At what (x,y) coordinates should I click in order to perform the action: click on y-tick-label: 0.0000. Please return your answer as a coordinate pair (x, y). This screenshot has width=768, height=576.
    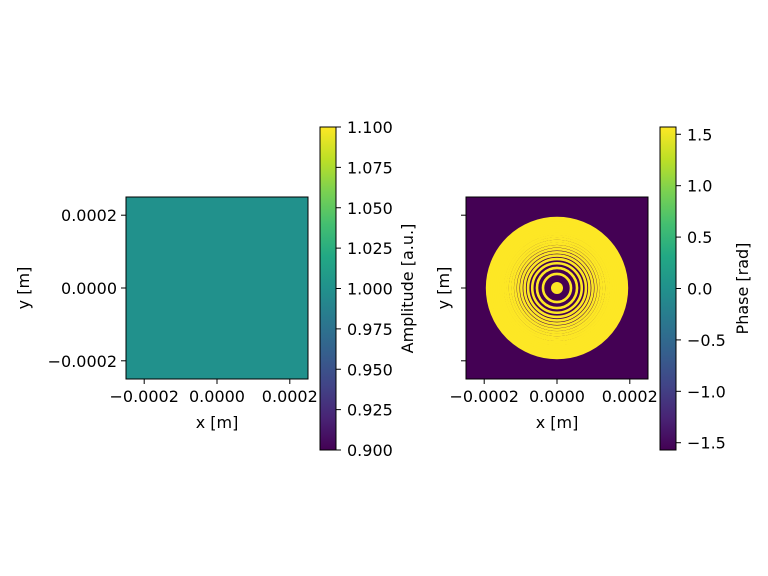
    Looking at the image, I should click on (89, 288).